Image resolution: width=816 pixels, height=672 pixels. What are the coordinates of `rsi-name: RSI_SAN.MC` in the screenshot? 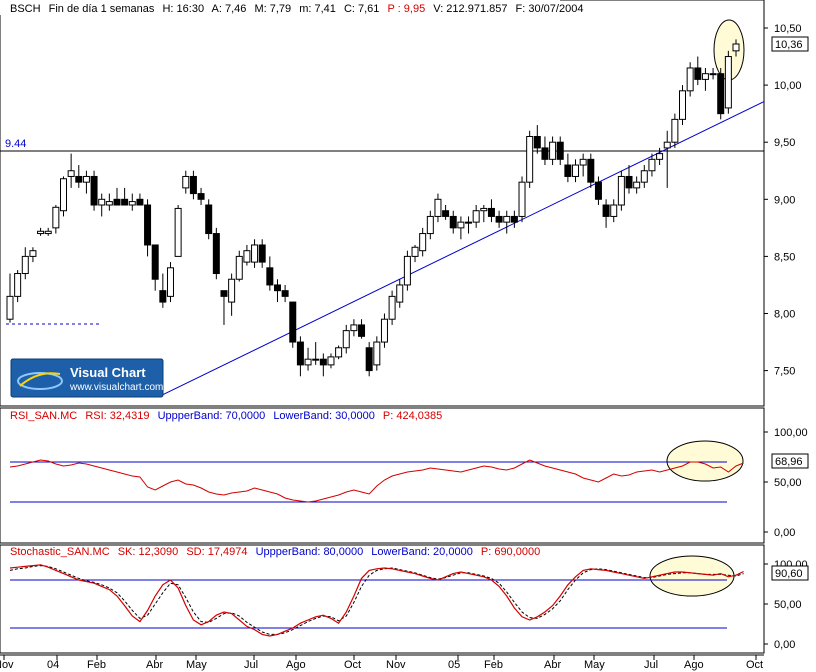 It's located at (43, 416).